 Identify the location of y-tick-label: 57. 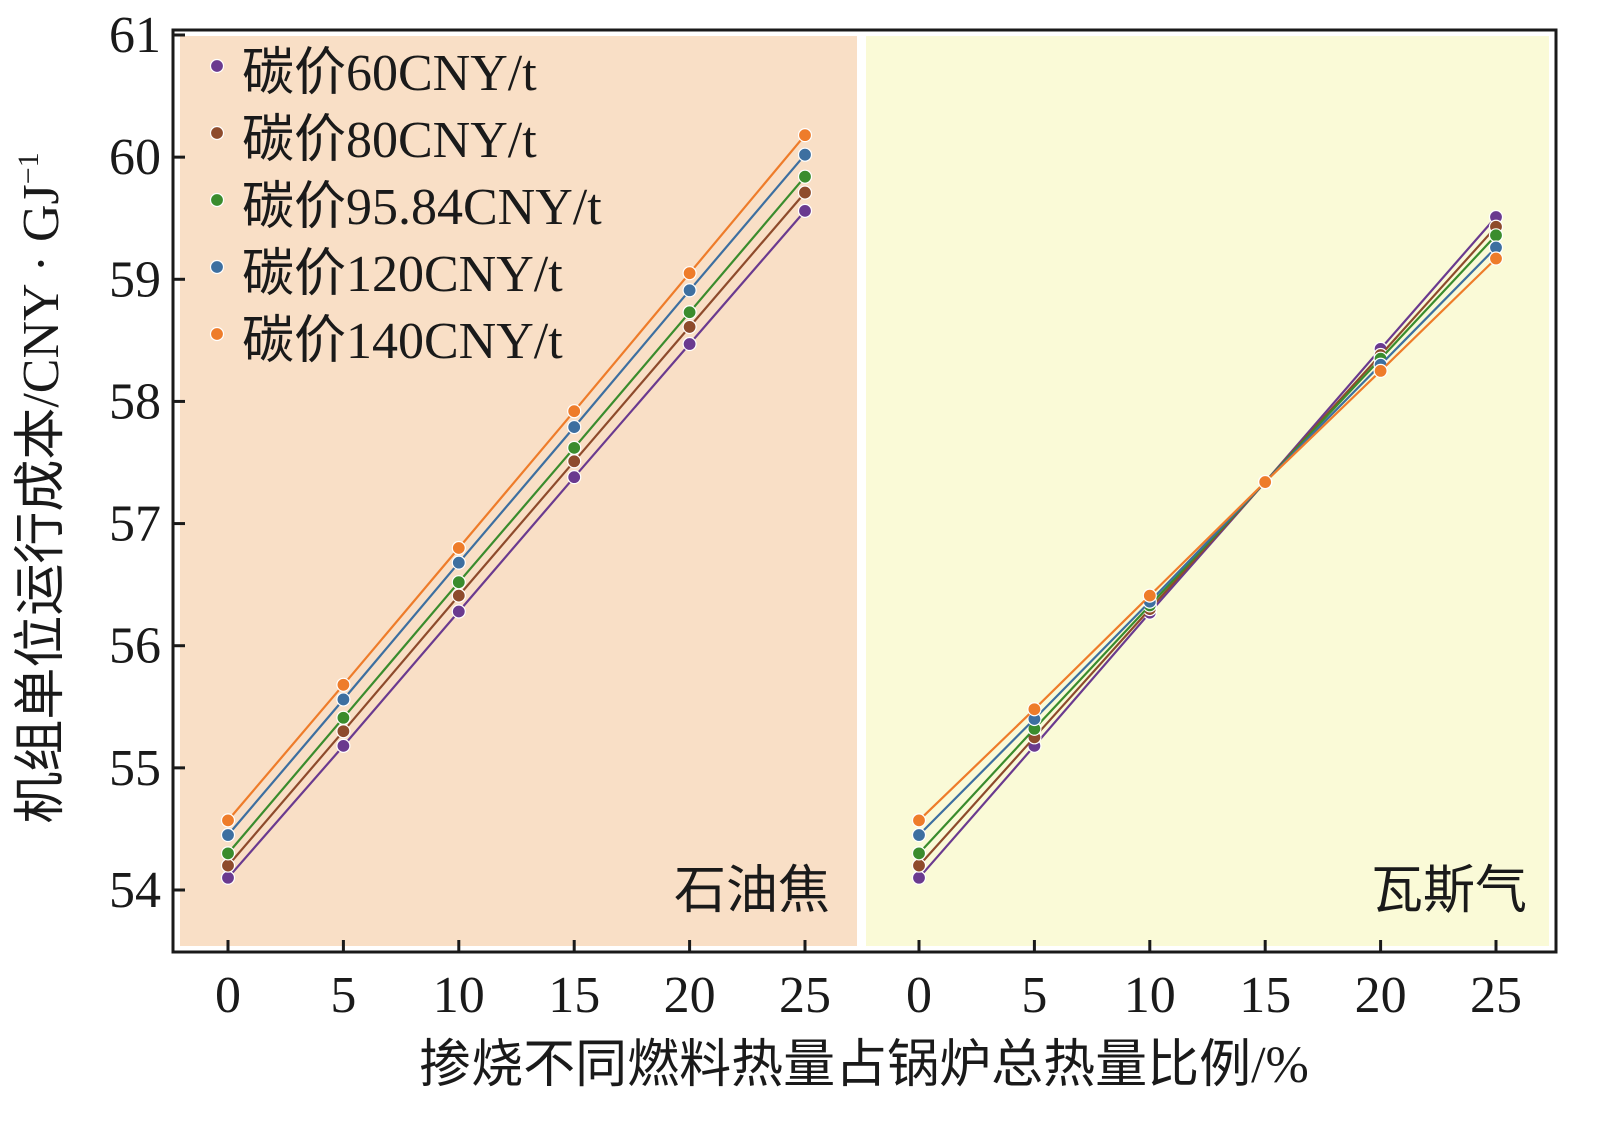
(135, 524).